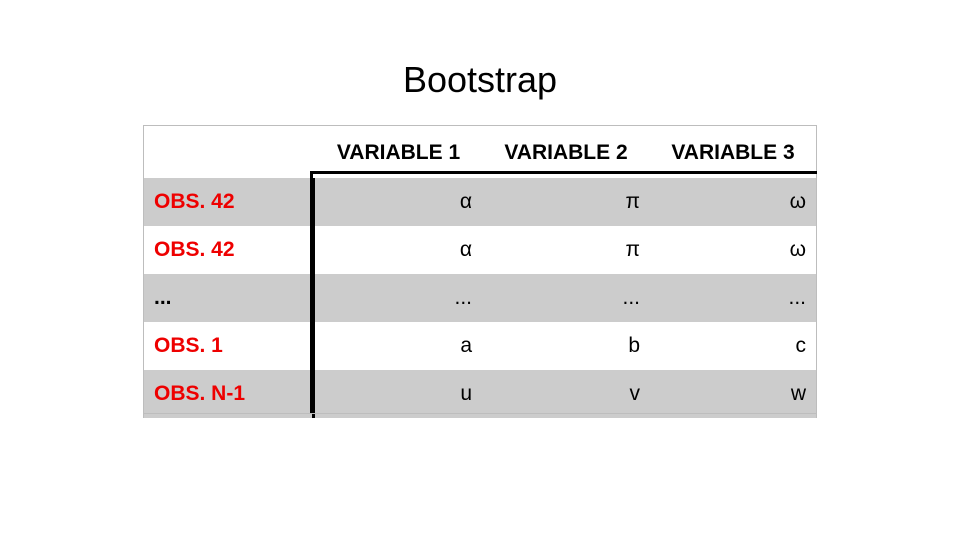  What do you see at coordinates (200, 393) in the screenshot?
I see `row-label: OBS. N-1` at bounding box center [200, 393].